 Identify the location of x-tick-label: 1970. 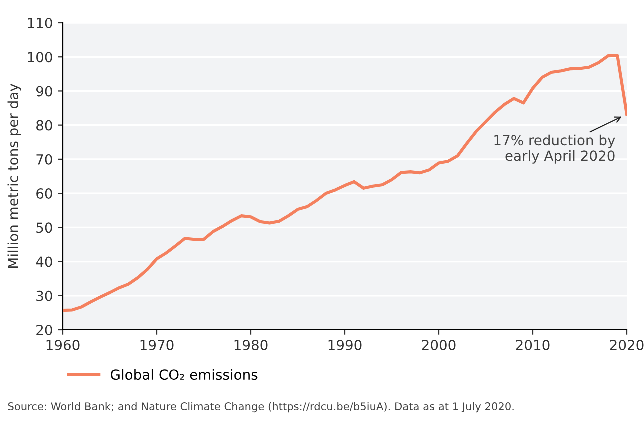
(157, 345).